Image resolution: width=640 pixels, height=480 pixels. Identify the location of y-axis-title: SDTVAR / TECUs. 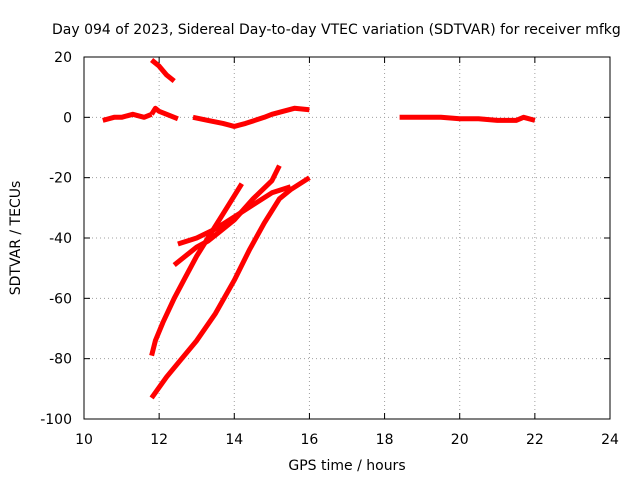
(16, 238).